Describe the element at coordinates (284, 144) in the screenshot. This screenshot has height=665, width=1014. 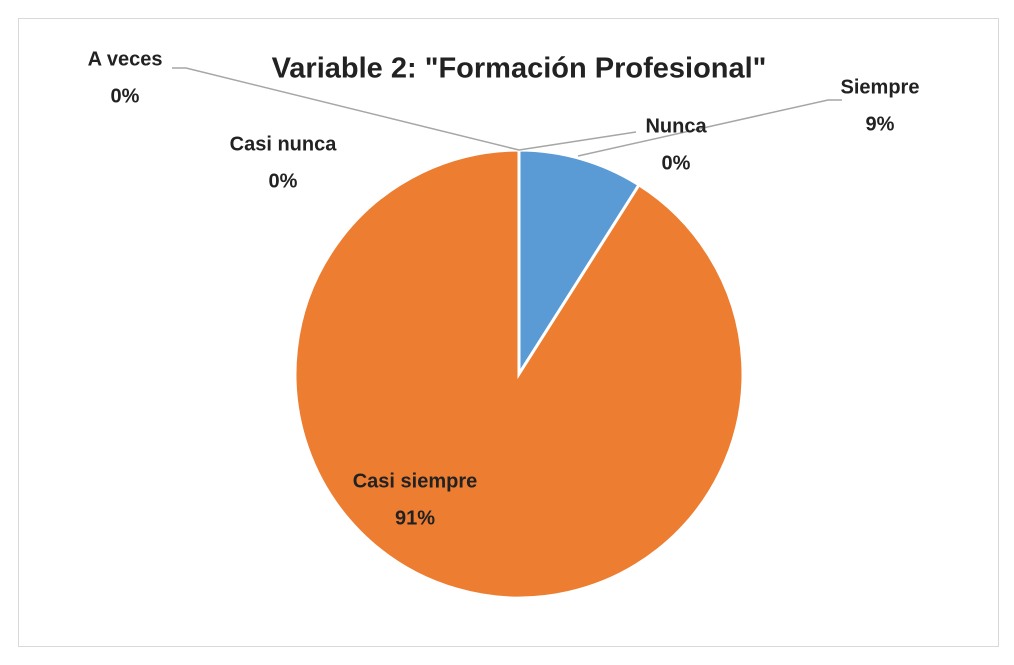
I see `category-label: Casi nunca` at that location.